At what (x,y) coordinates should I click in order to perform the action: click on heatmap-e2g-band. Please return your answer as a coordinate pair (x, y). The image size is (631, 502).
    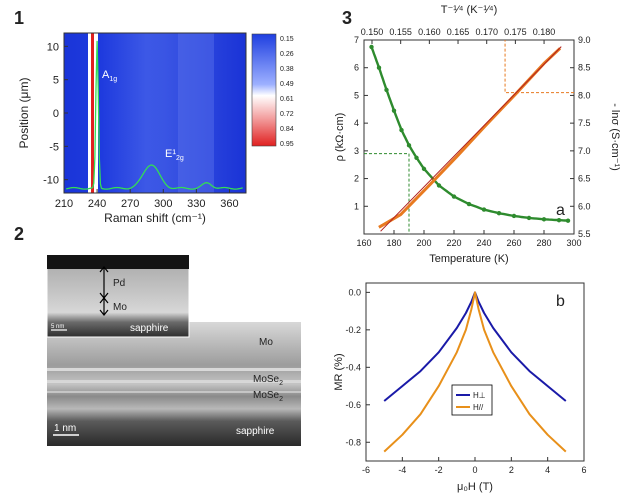
    Looking at the image, I should click on (196, 113).